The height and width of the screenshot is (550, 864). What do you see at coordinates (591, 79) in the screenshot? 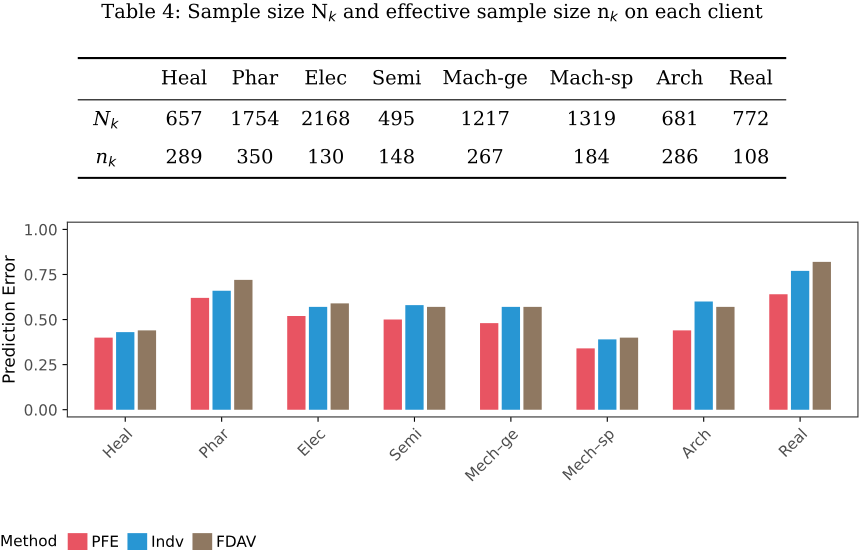
I see `category-label: Mach-sp` at bounding box center [591, 79].